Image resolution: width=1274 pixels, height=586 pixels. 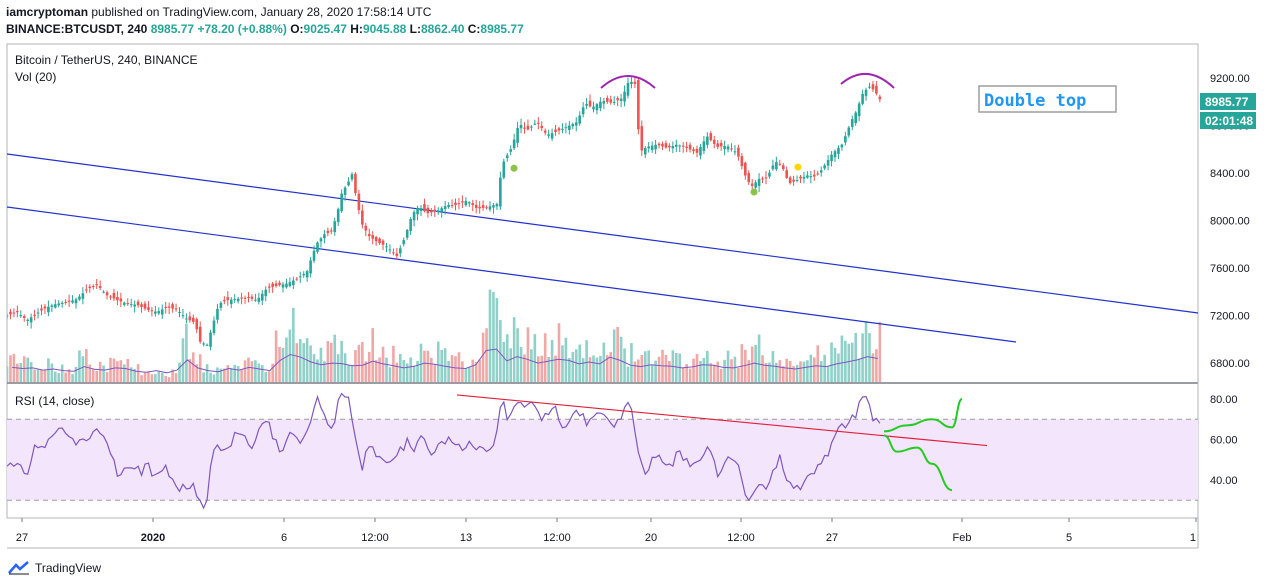 I want to click on author-name: iamcryptoman, so click(x=47, y=12).